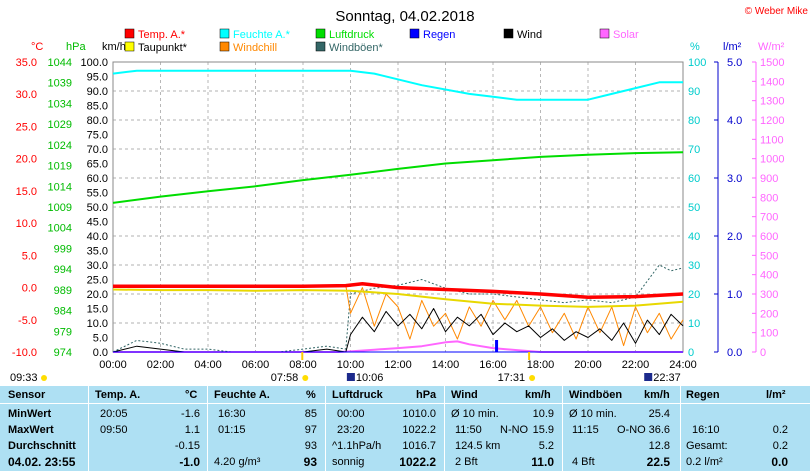  Describe the element at coordinates (779, 462) in the screenshot. I see `rain-now-value: 0.0` at that location.